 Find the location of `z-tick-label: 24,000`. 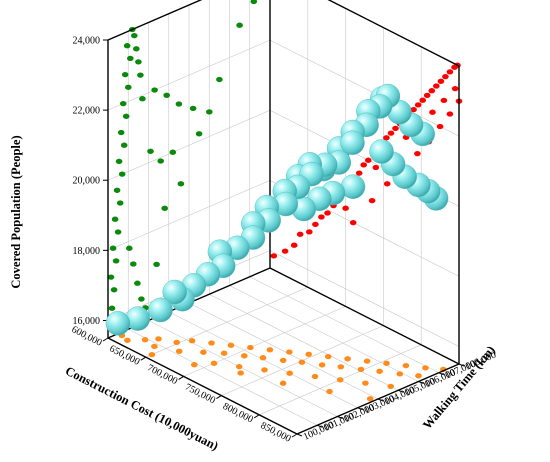

z-tick-label: 24,000 is located at coordinates (87, 41).